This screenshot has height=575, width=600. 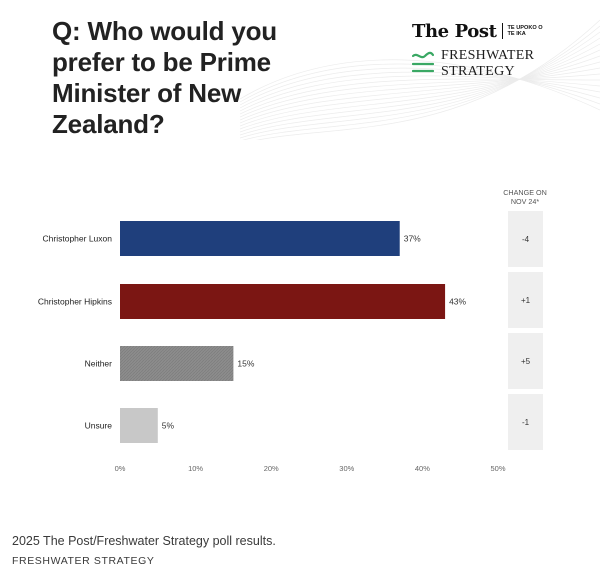 I want to click on change-value-box: +1, so click(x=525, y=300).